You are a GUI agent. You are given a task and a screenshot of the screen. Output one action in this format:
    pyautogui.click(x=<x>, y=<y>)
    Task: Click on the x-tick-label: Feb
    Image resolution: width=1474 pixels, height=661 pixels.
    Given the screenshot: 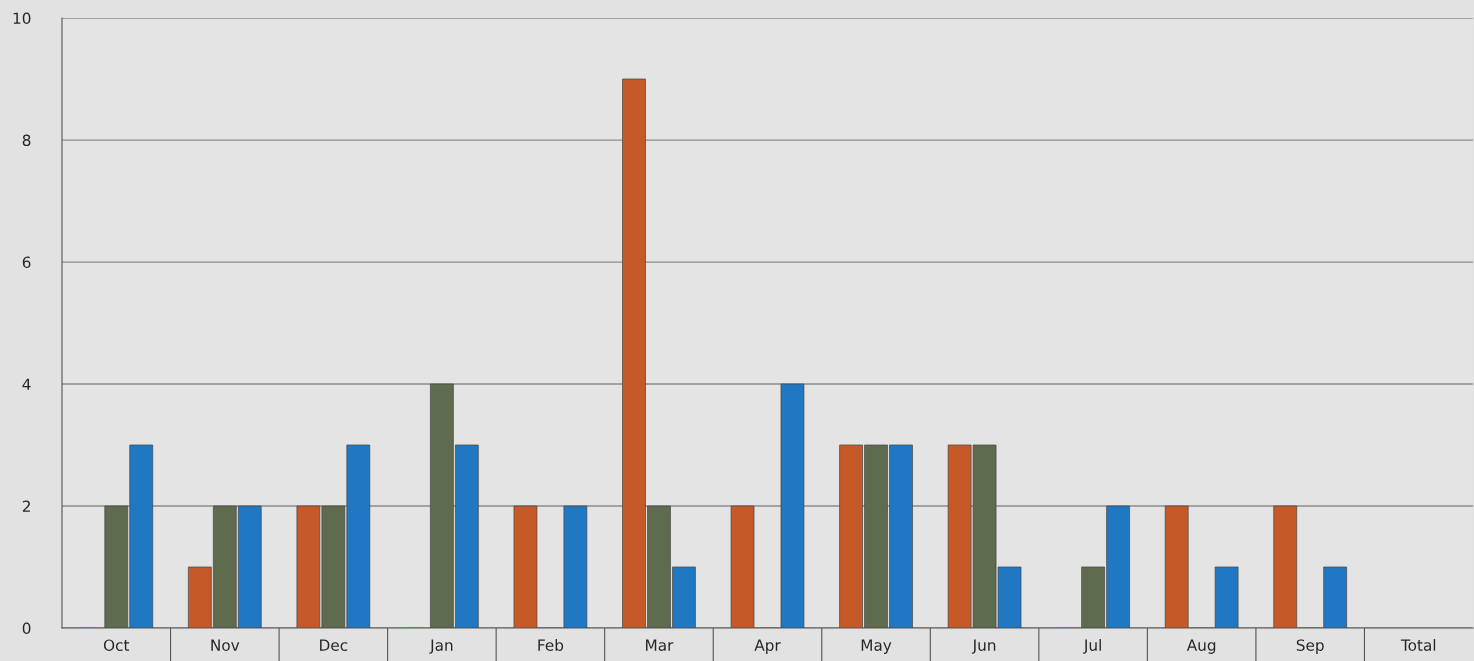 What is the action you would take?
    pyautogui.click(x=551, y=645)
    